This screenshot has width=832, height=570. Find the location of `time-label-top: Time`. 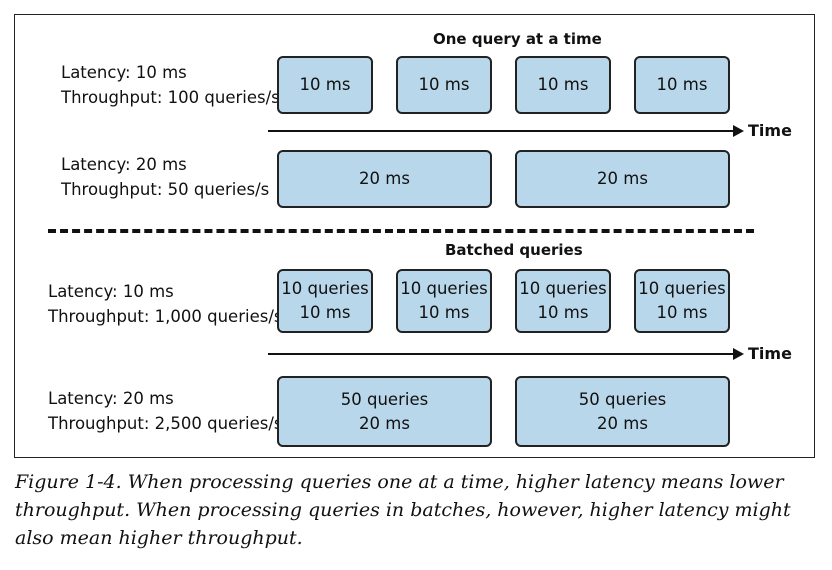

time-label-top: Time is located at coordinates (770, 130).